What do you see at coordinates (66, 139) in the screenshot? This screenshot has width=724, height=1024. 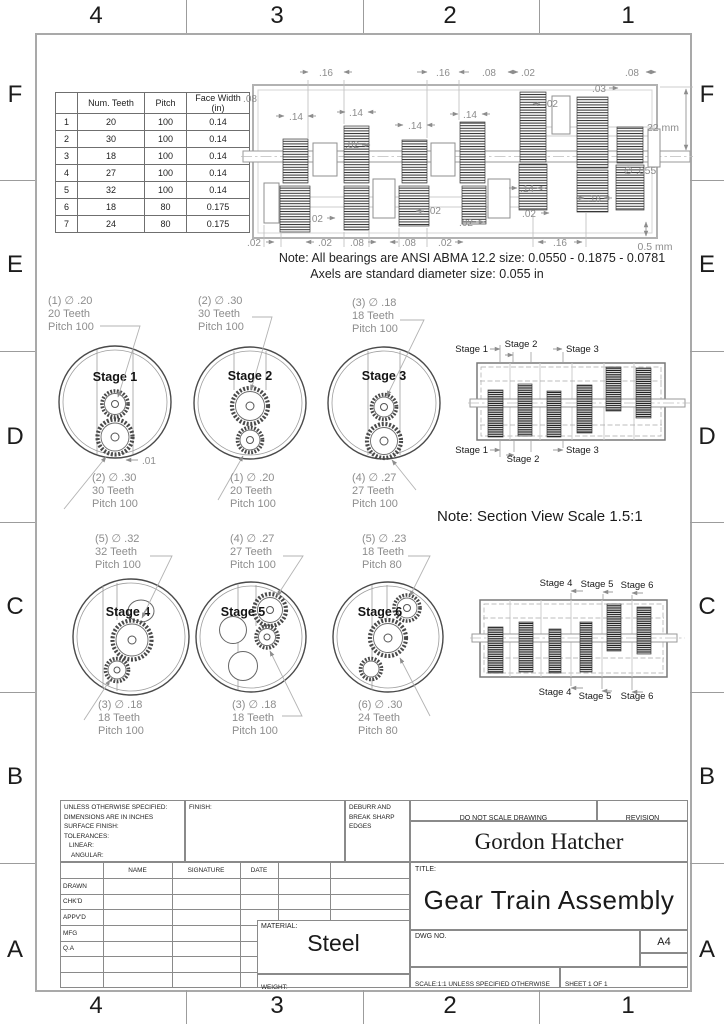 I see `table-cell: 2` at bounding box center [66, 139].